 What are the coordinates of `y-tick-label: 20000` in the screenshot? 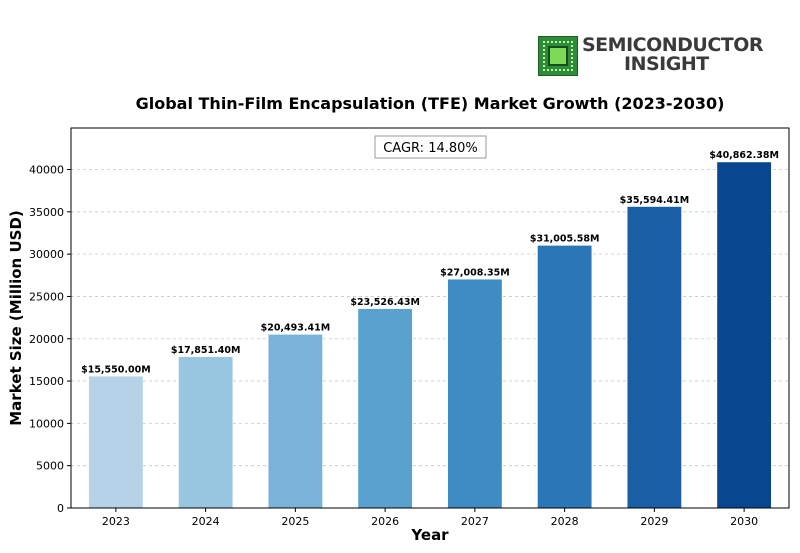 It's located at (46, 339).